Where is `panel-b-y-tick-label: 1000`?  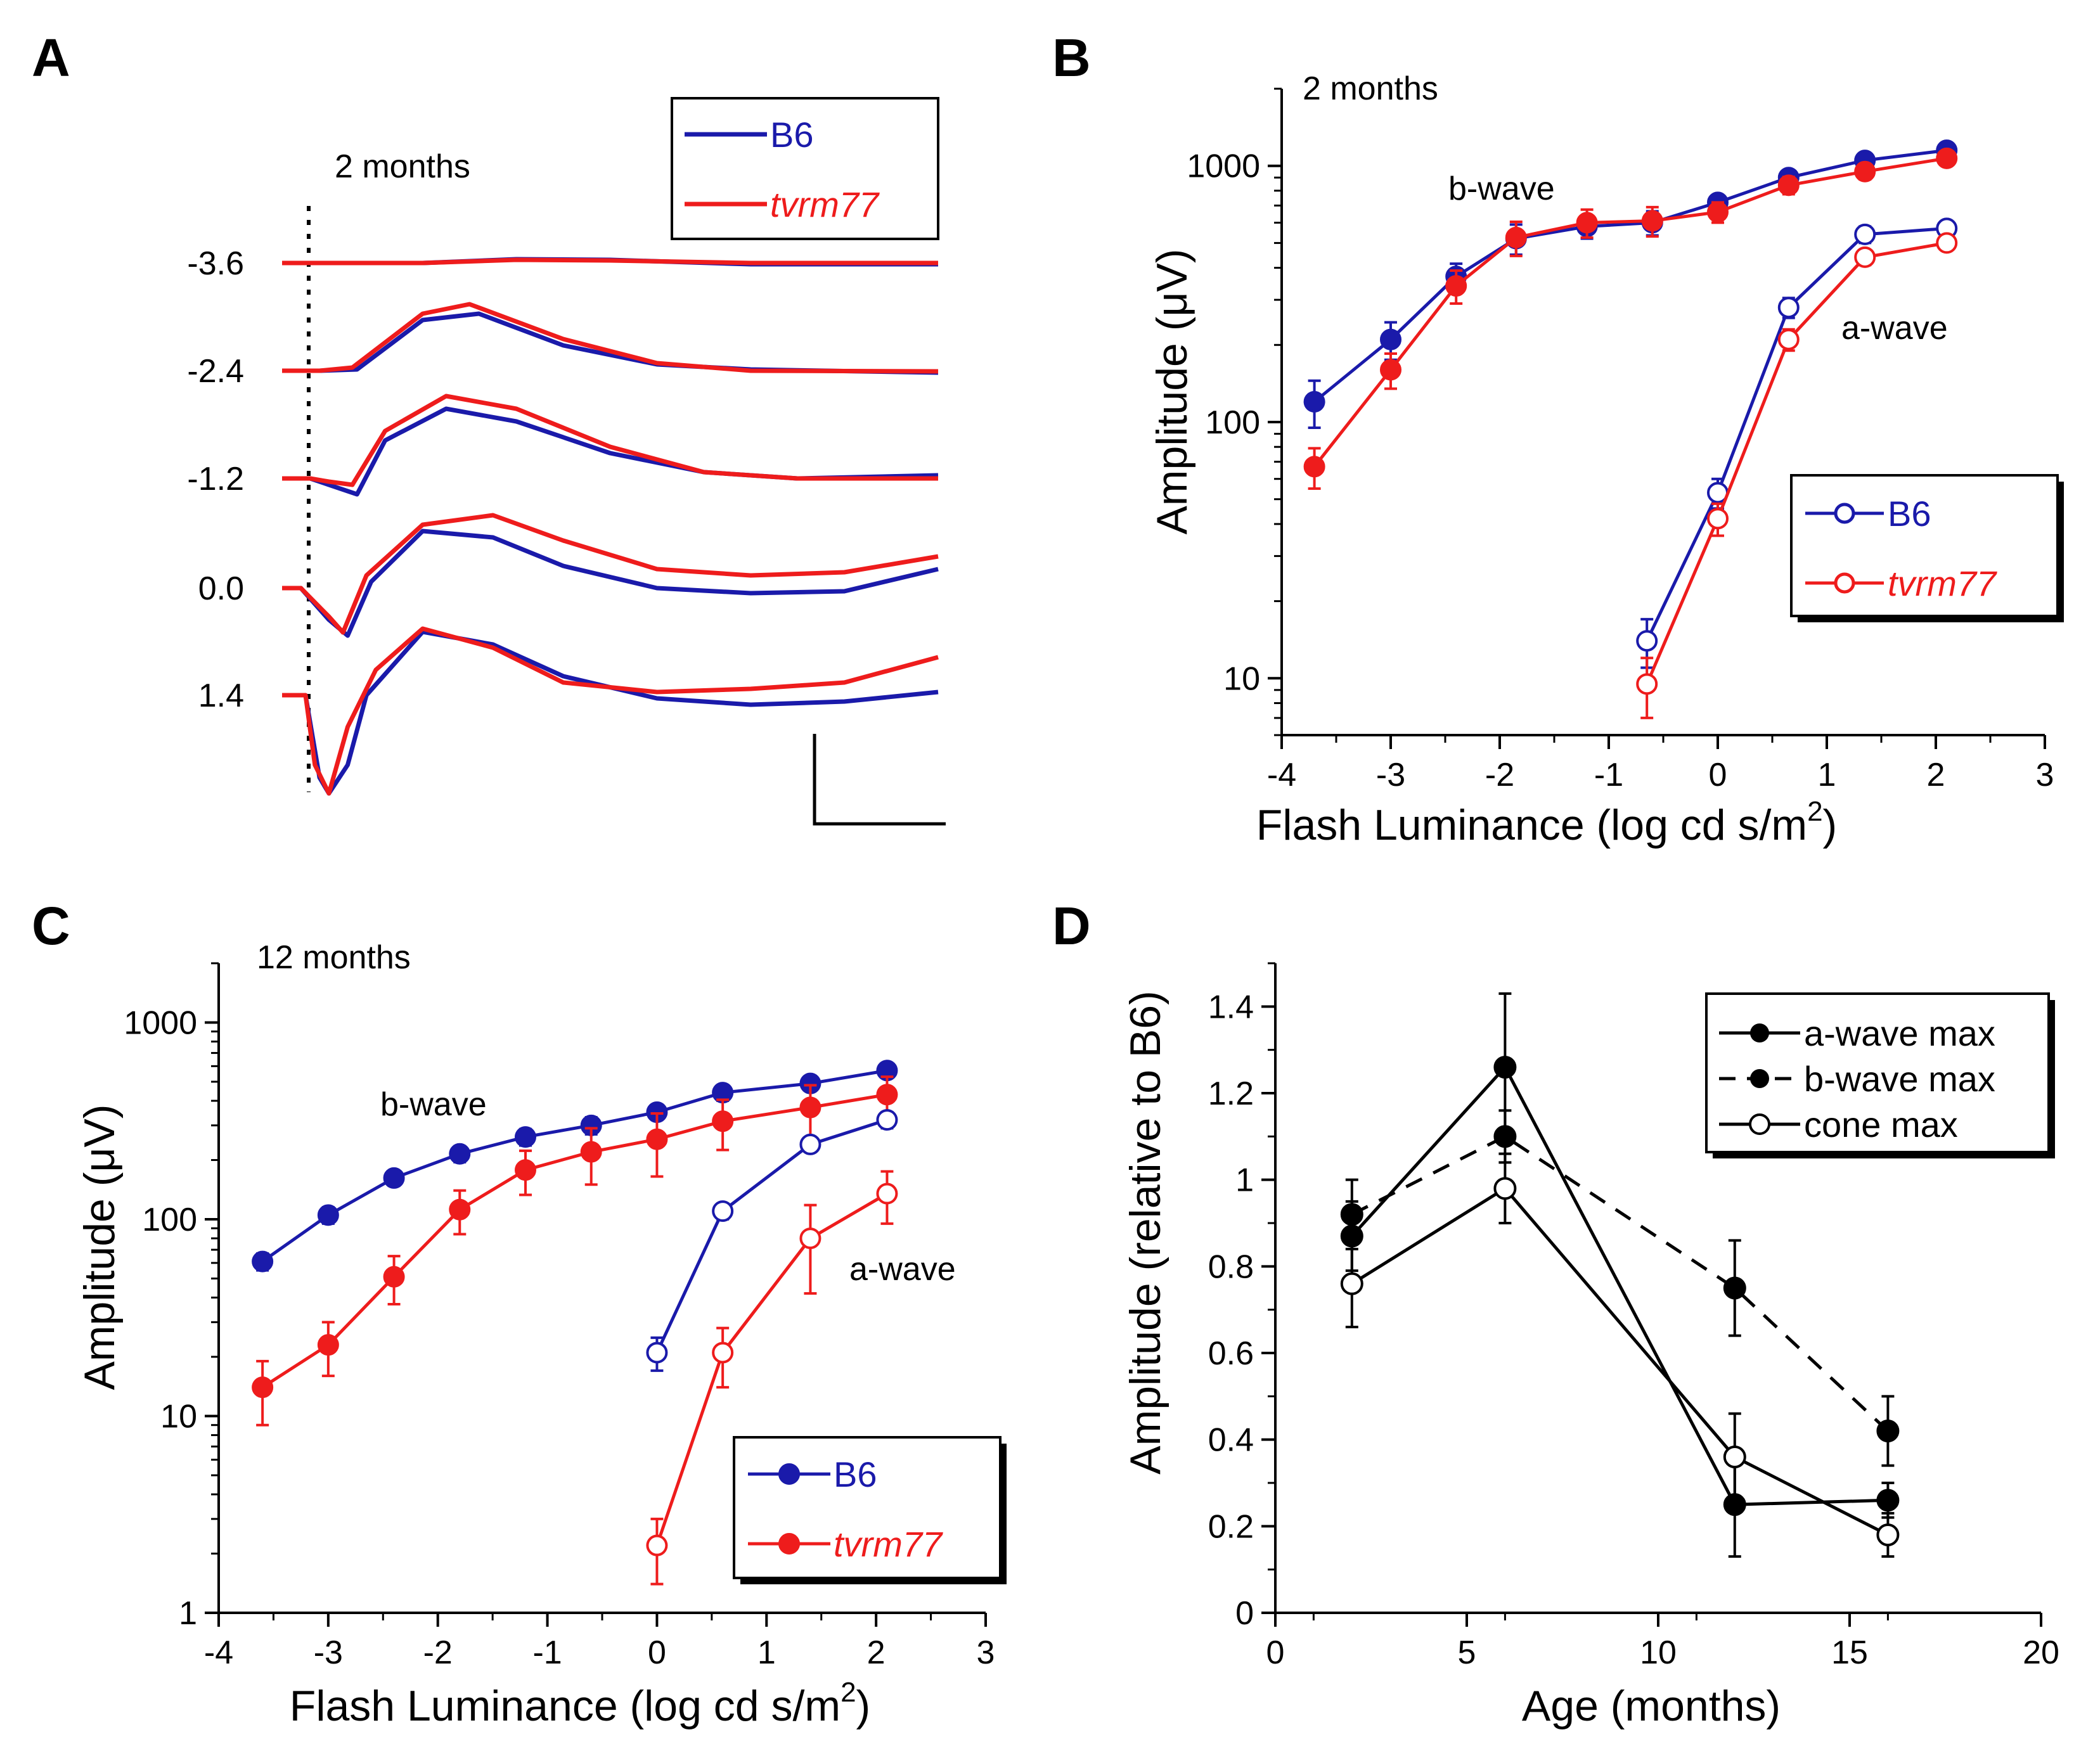
panel-b-y-tick-label: 1000 is located at coordinates (1224, 166).